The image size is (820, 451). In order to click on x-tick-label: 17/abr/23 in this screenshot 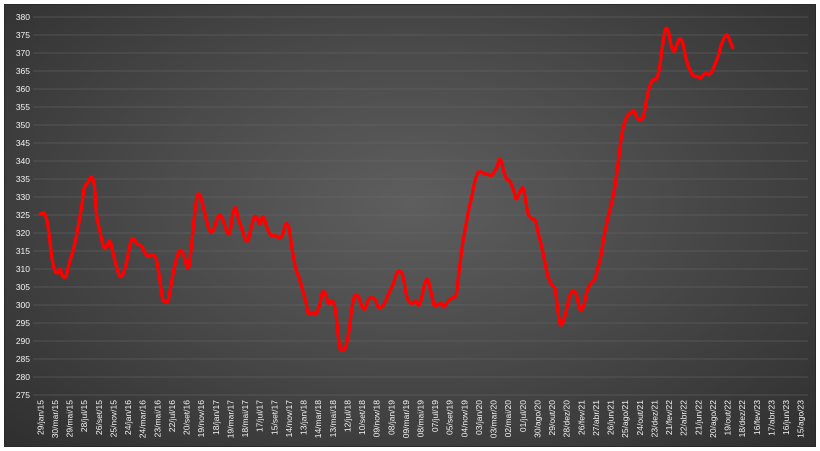, I will do `click(771, 418)`.